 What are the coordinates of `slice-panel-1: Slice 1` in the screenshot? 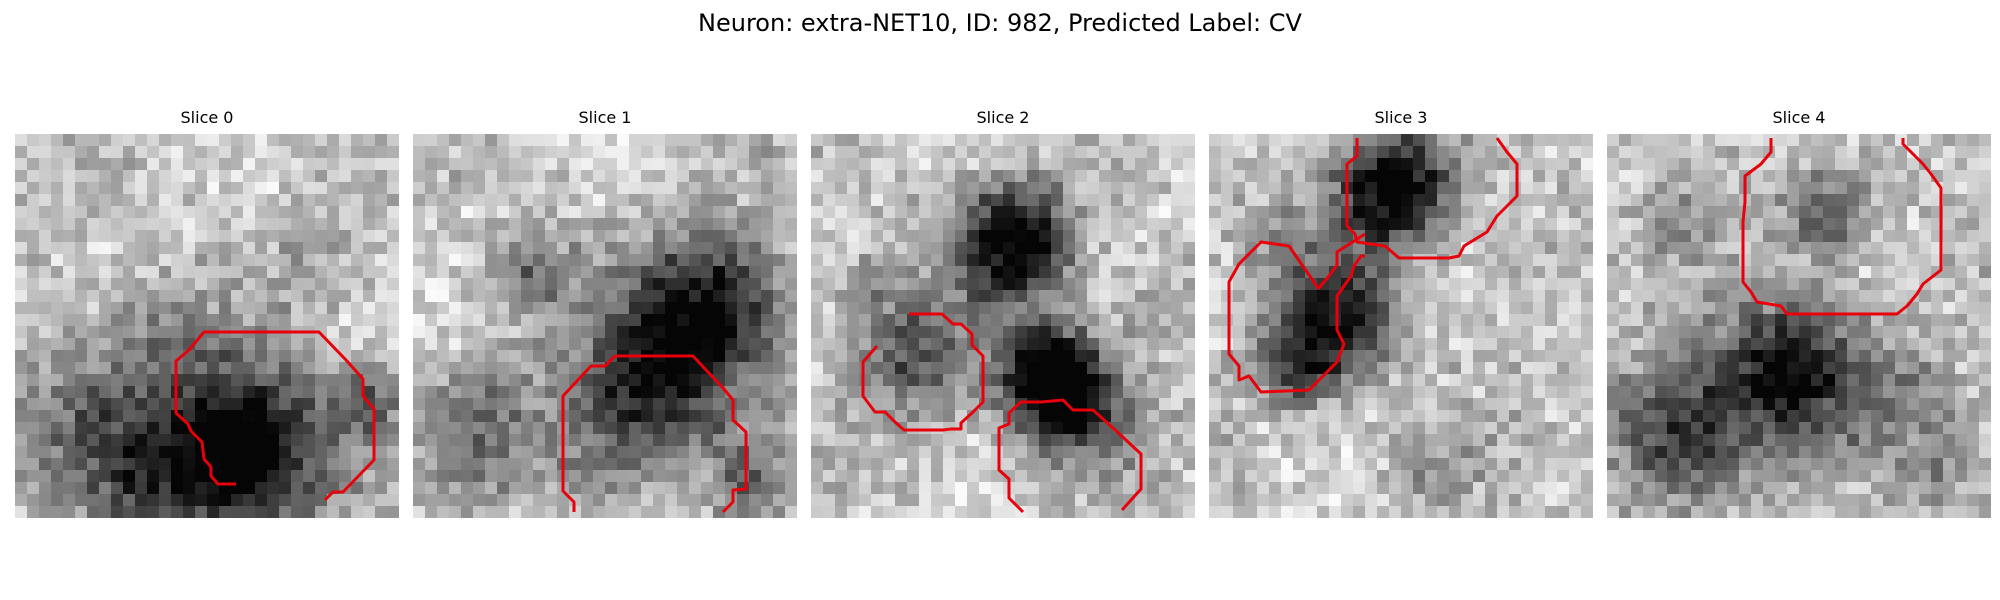 It's located at (605, 313).